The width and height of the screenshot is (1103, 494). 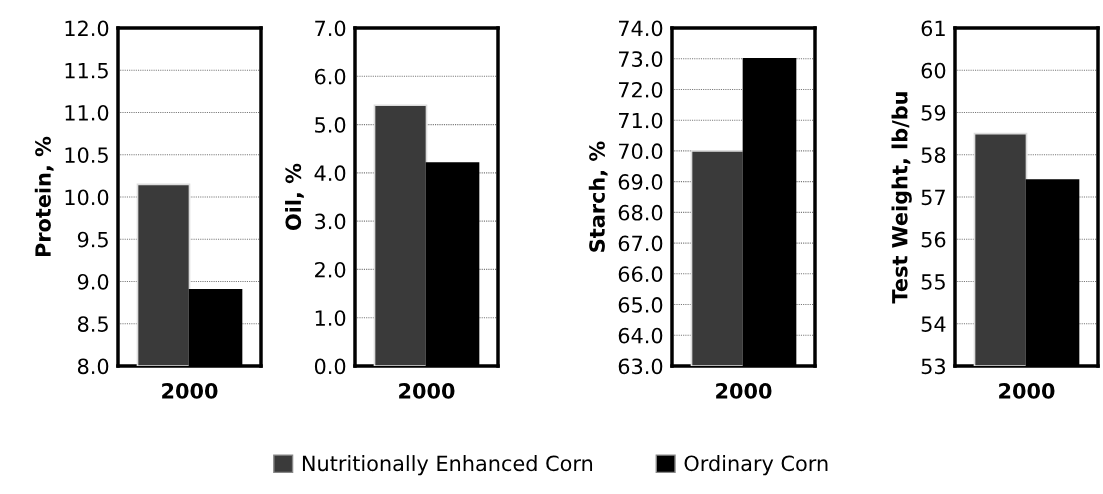 I want to click on y-tick-label: 10.5, so click(x=86, y=155).